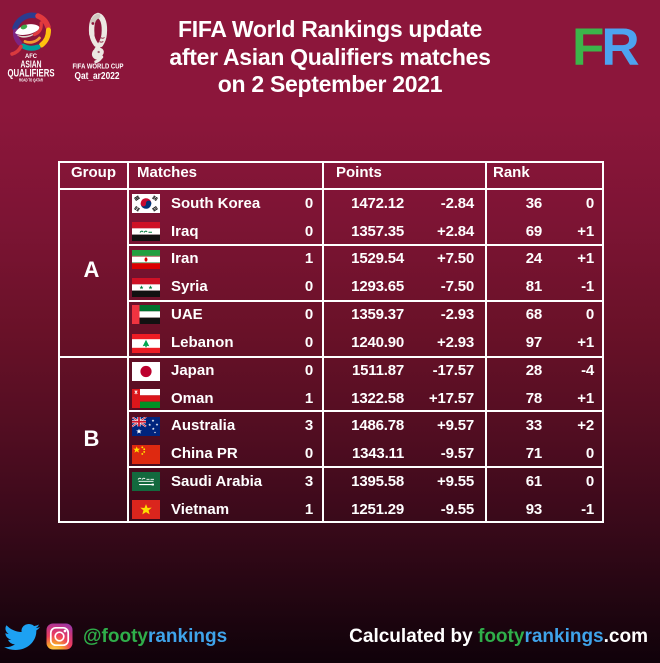  Describe the element at coordinates (98, 66) in the screenshot. I see `svg-text: FIFA WORLD CUP` at that location.